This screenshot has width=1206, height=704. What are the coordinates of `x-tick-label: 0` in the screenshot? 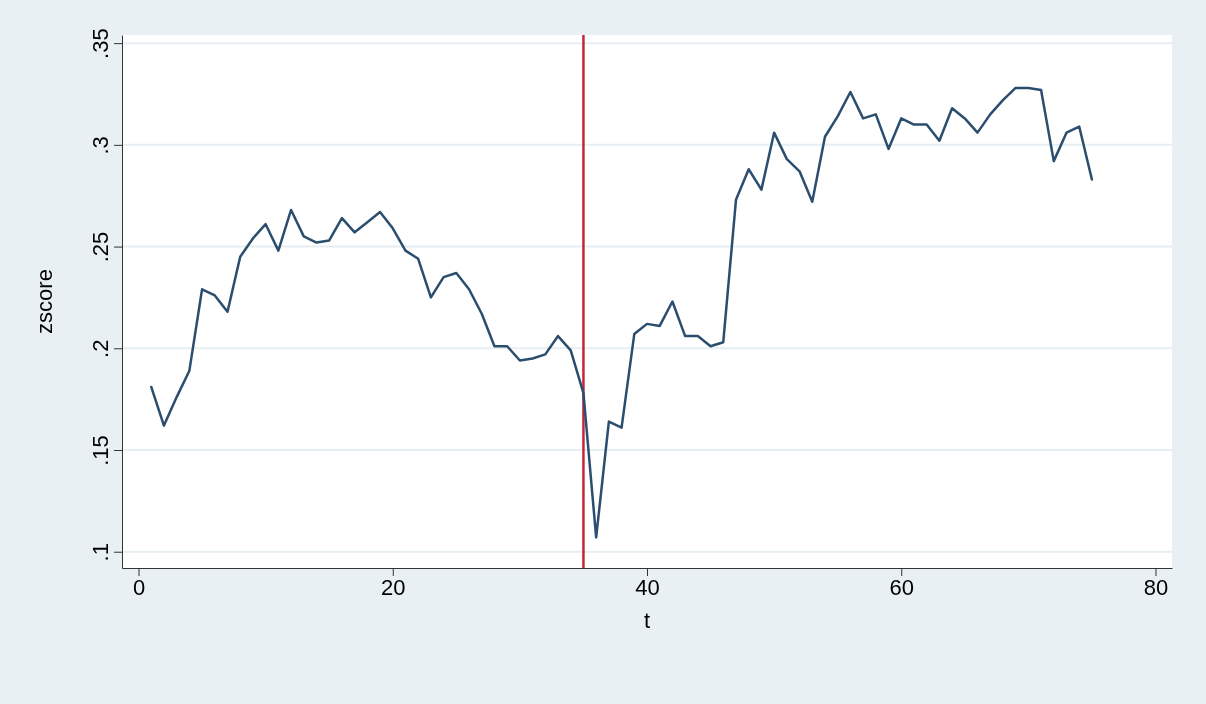 It's located at (139, 587).